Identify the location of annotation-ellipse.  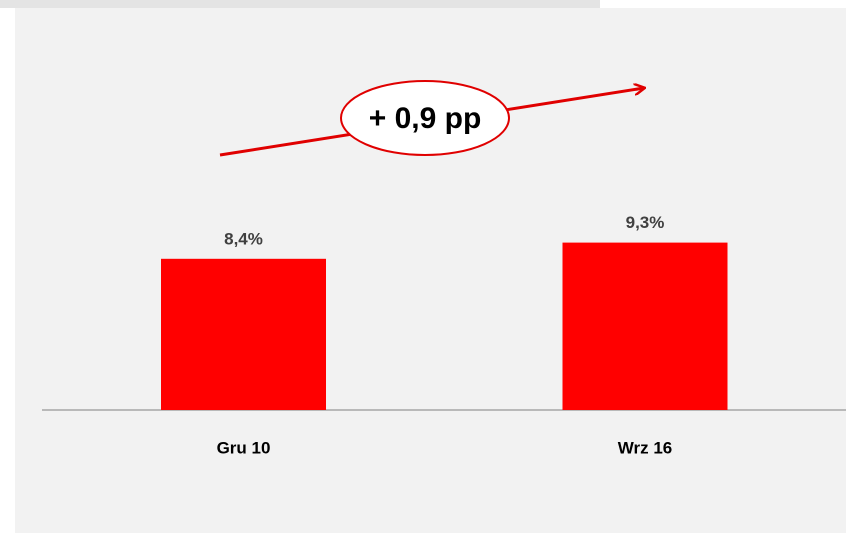
(425, 118).